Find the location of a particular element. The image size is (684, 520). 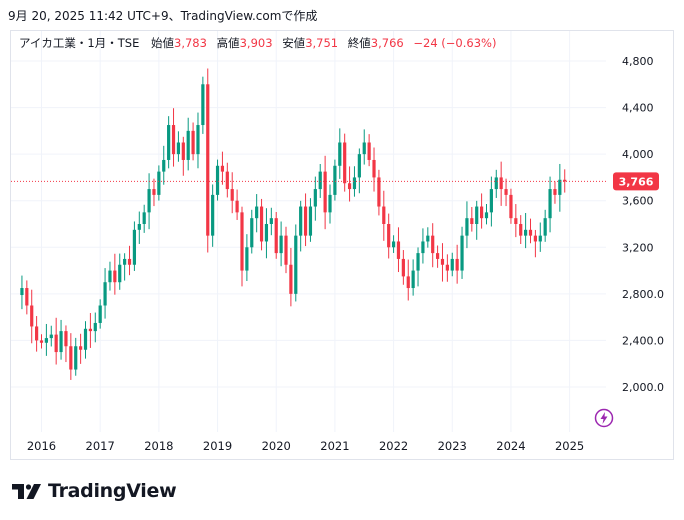

brand-name: TradingView is located at coordinates (112, 491).